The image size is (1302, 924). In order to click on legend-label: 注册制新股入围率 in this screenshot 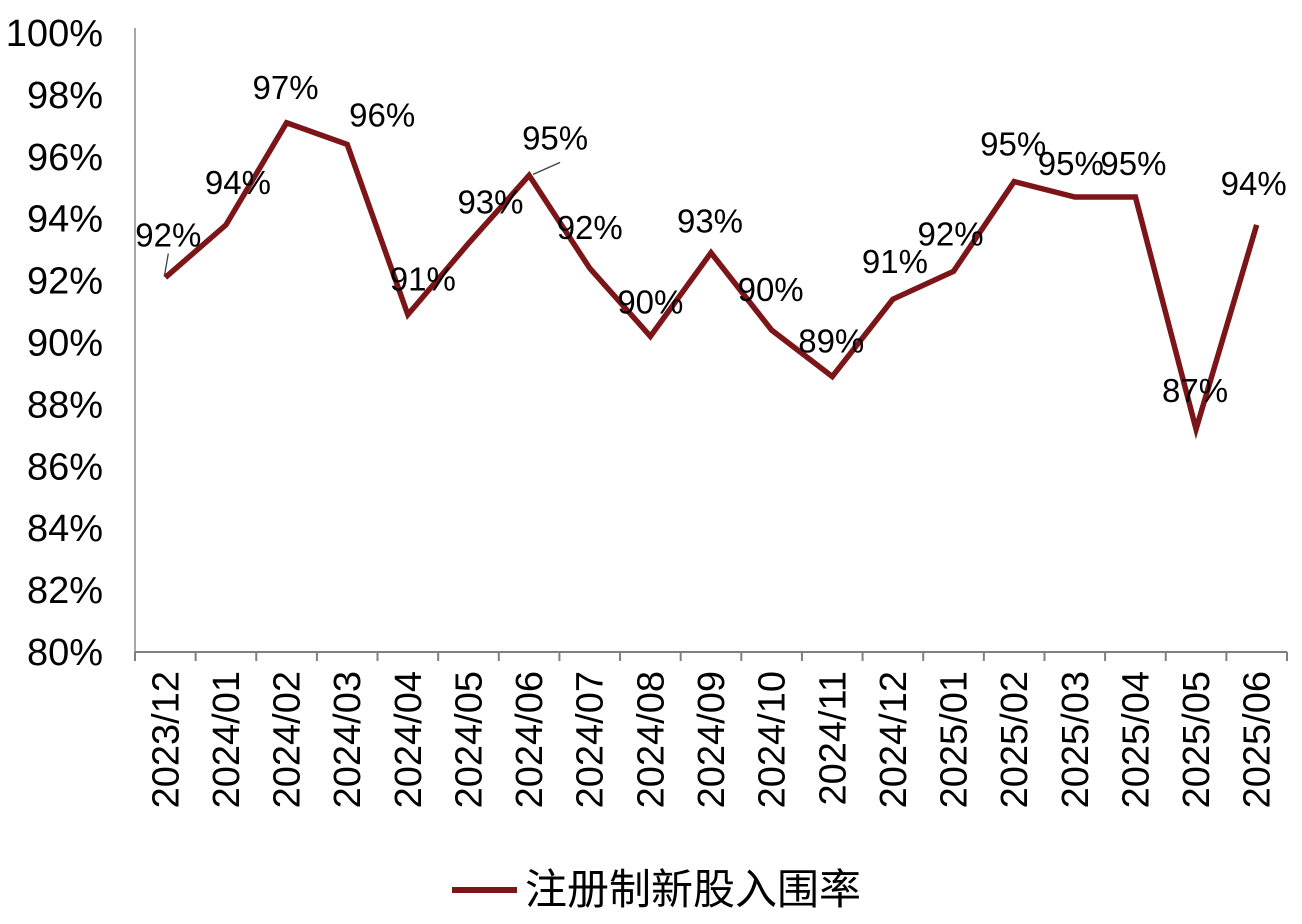, I will do `click(693, 889)`.